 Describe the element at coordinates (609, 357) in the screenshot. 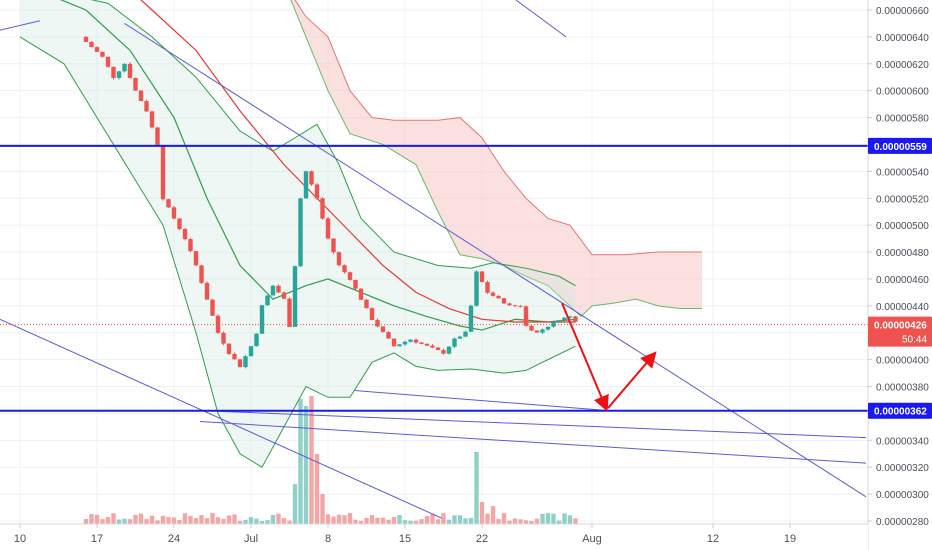

I see `projection-arrows` at that location.